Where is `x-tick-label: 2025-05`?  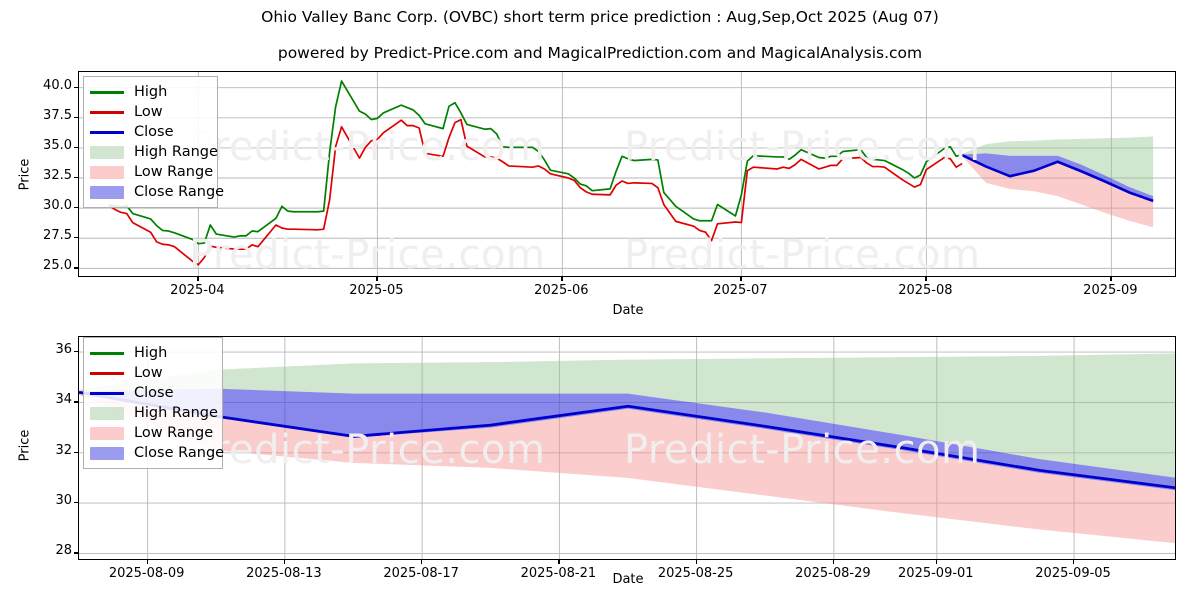 x-tick-label: 2025-05 is located at coordinates (376, 290).